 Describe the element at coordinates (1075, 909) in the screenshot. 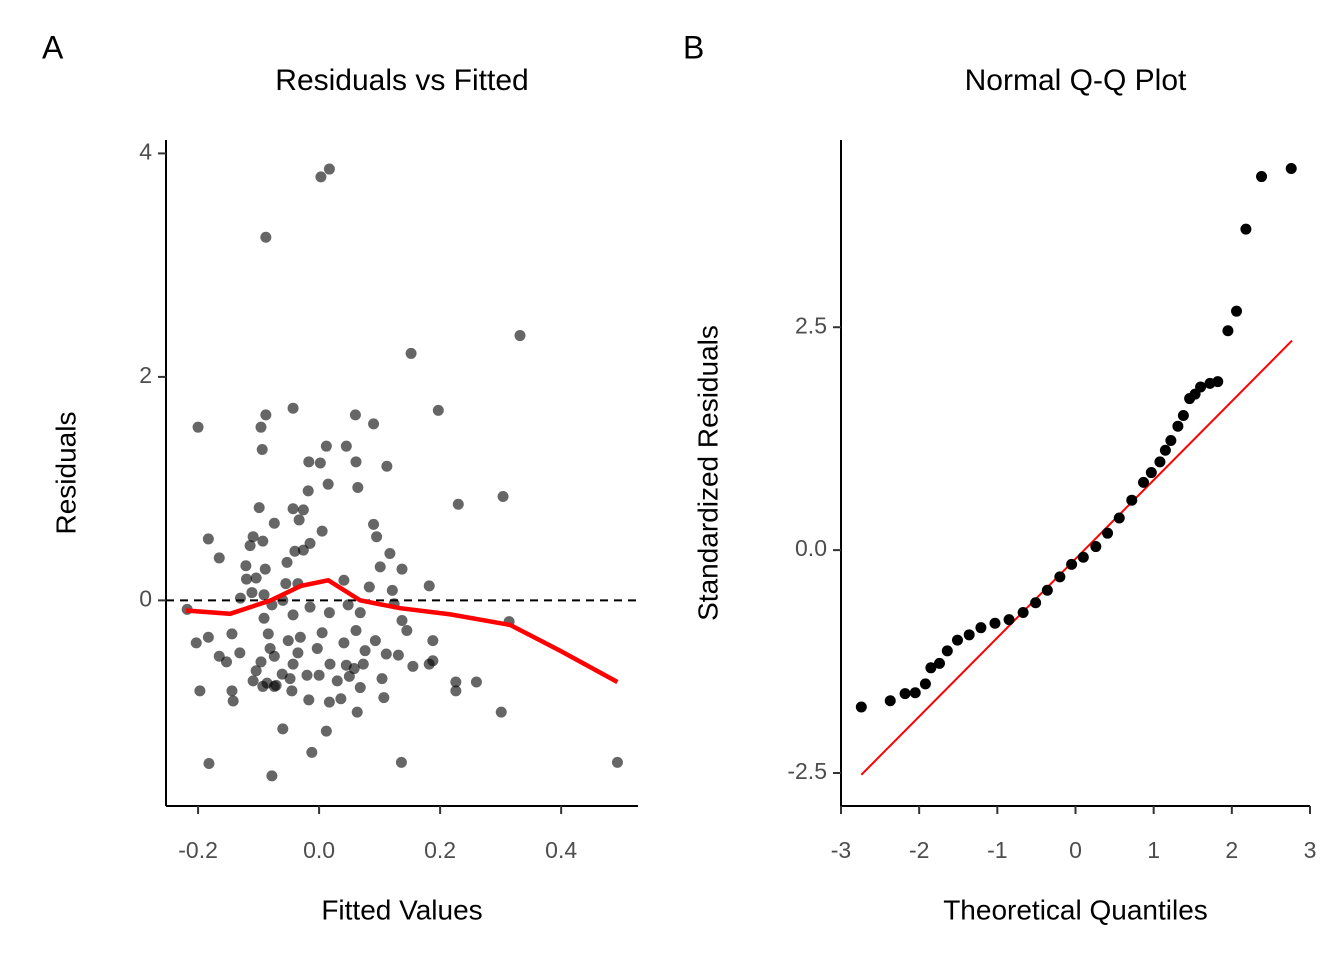

I see `x-axis-label: Theoretical Quantiles` at that location.